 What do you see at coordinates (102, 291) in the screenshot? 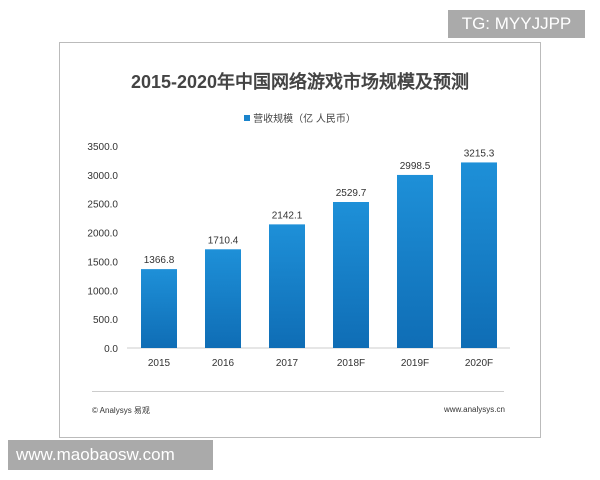
I see `y-tick-label: 1000.0` at bounding box center [102, 291].